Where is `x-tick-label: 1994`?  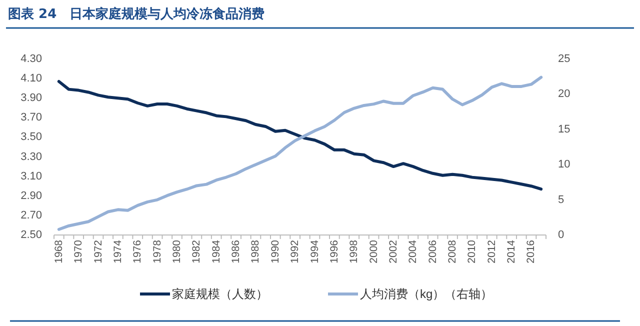
x-tick-label: 1994 is located at coordinates (314, 252).